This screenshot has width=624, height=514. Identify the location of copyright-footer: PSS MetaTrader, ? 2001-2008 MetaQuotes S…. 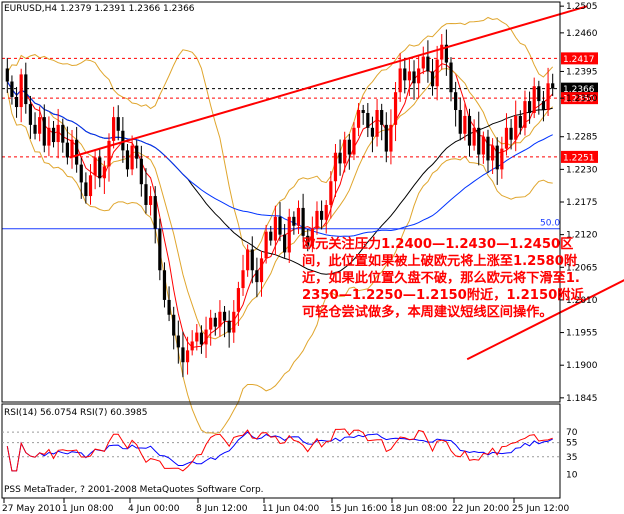
(134, 490).